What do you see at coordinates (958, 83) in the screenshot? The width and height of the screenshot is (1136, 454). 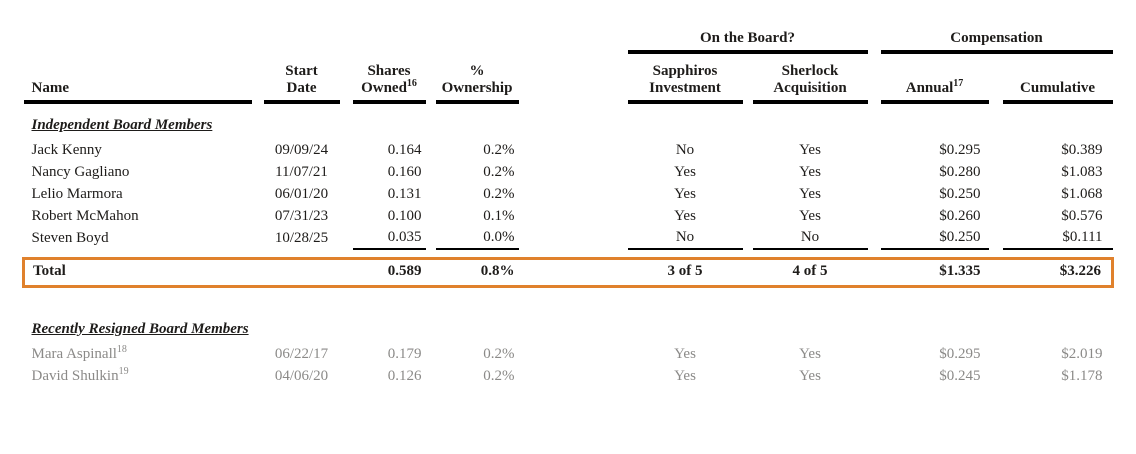 I see `footnote-ref-17: 17` at bounding box center [958, 83].